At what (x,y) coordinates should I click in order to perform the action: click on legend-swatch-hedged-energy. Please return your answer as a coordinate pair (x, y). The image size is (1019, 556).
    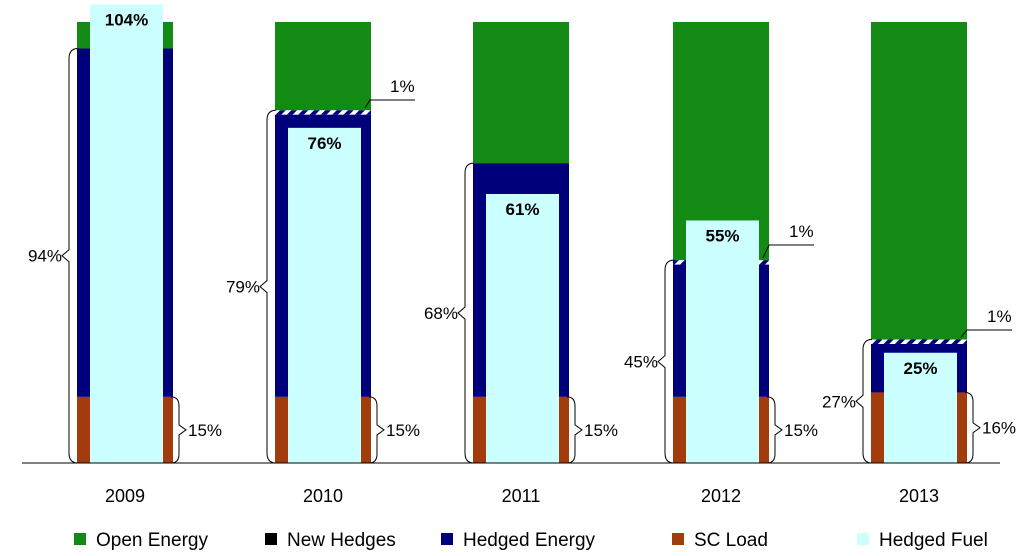
    Looking at the image, I should click on (447, 539).